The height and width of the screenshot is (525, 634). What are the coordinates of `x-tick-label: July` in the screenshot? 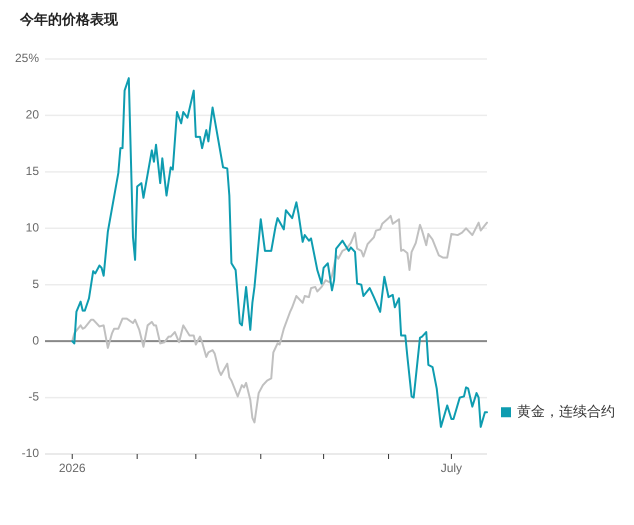 It's located at (451, 468).